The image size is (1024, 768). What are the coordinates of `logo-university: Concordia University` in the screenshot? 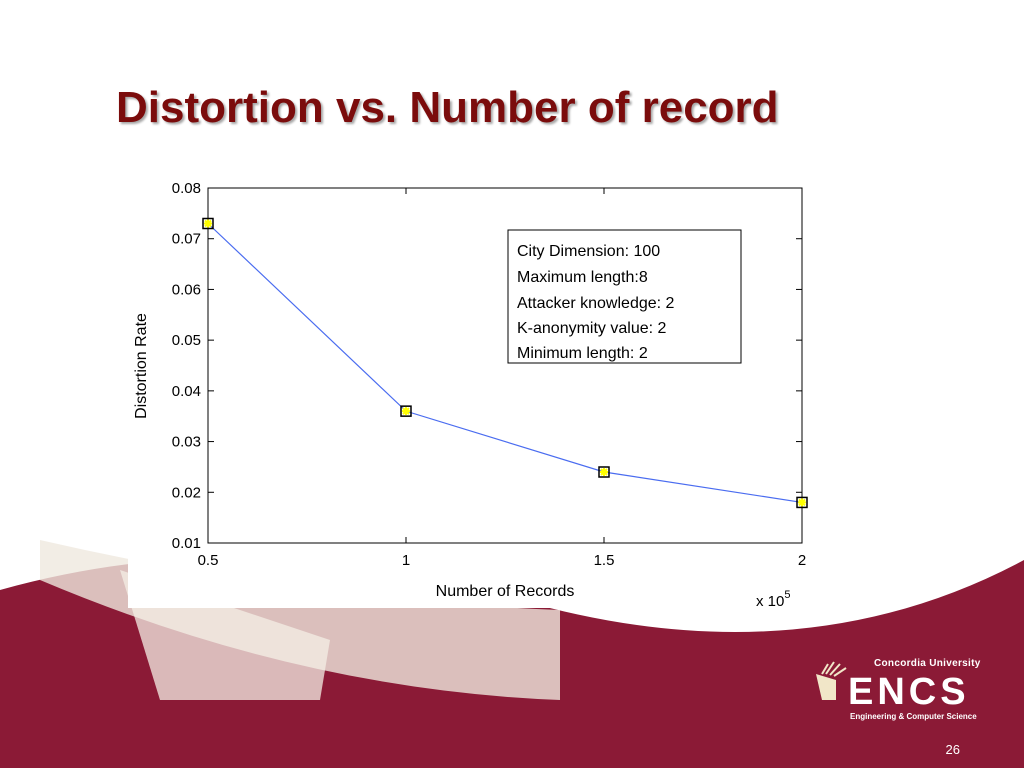 It's located at (927, 663).